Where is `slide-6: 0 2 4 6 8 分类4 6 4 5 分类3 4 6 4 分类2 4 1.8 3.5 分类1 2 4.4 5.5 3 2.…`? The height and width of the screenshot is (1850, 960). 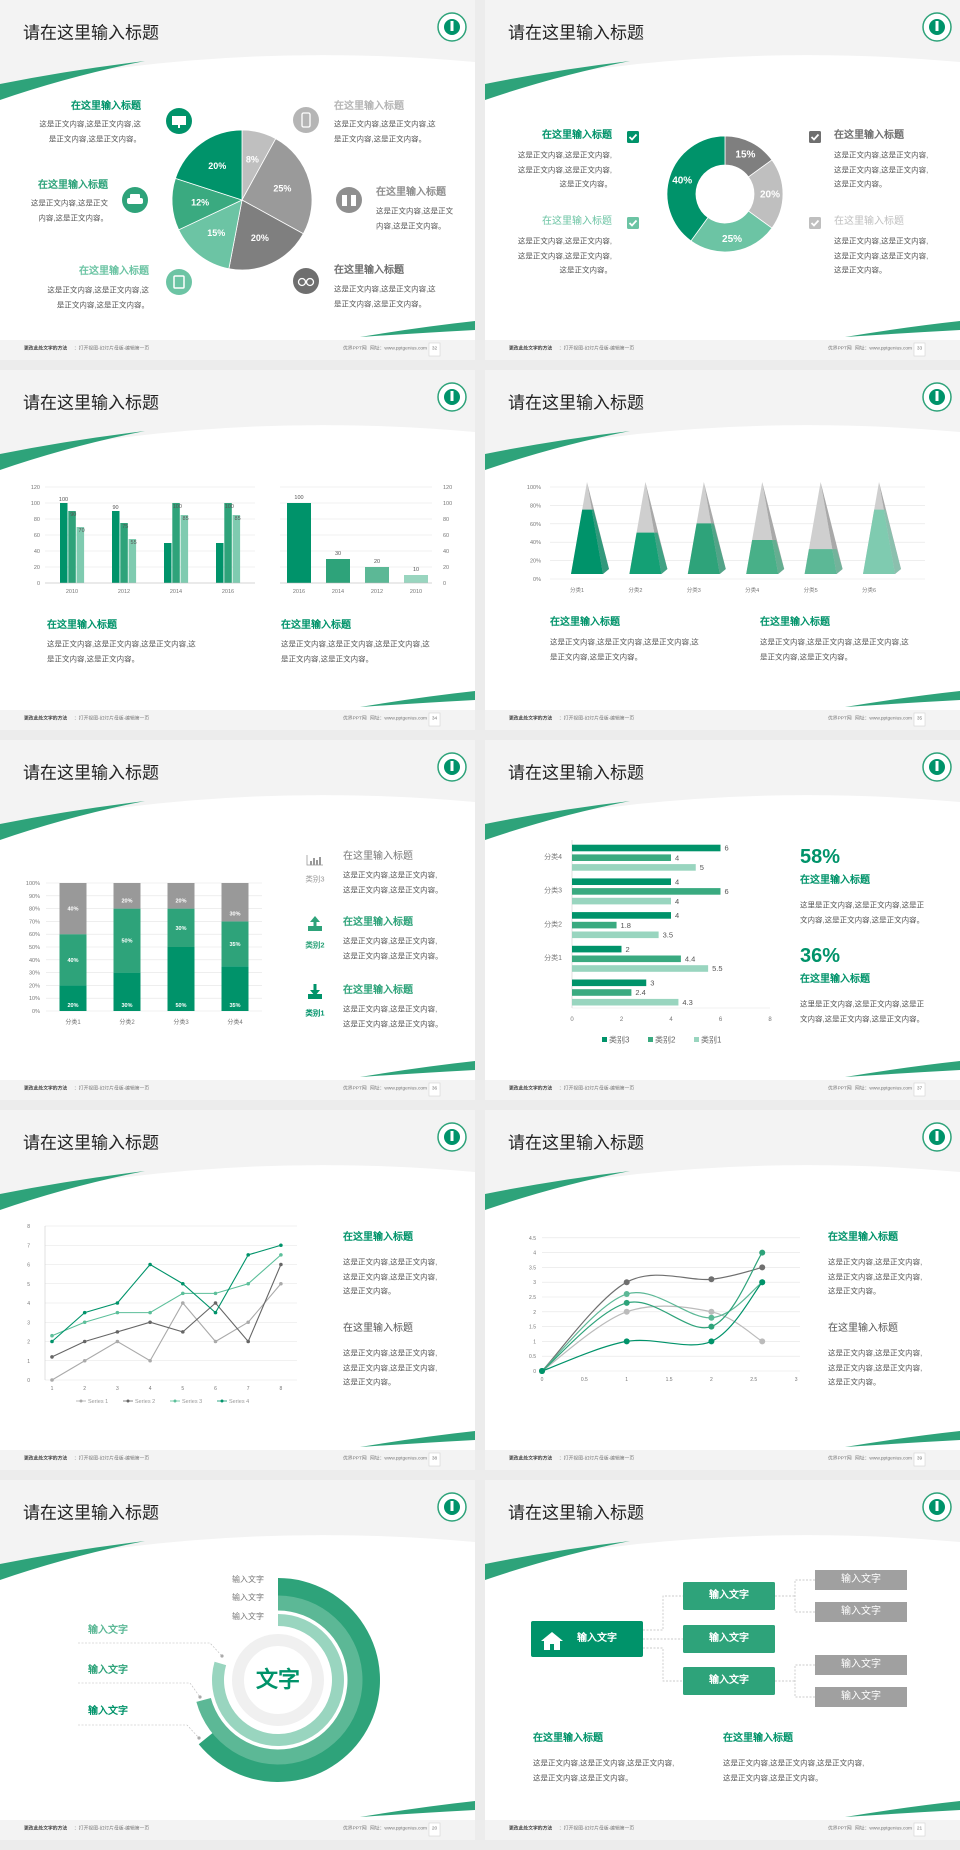
slide-6: 0 2 4 6 8 分类4 6 4 5 分类3 4 6 4 分类2 4 1.8 3.5 分类1 2 4.4 5.5 3 2.… is located at coordinates (722, 920).